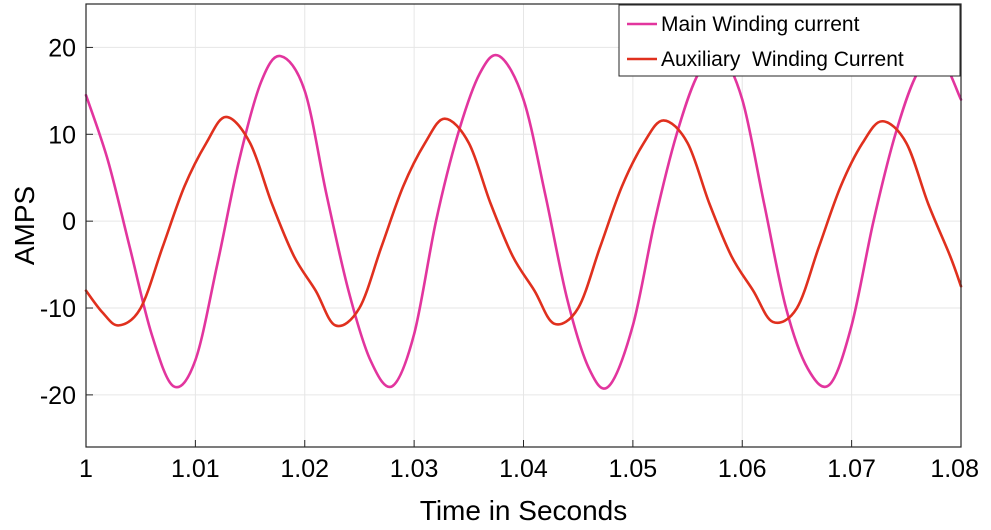 This screenshot has height=530, width=991. I want to click on x-tick-label: 1.05, so click(633, 469).